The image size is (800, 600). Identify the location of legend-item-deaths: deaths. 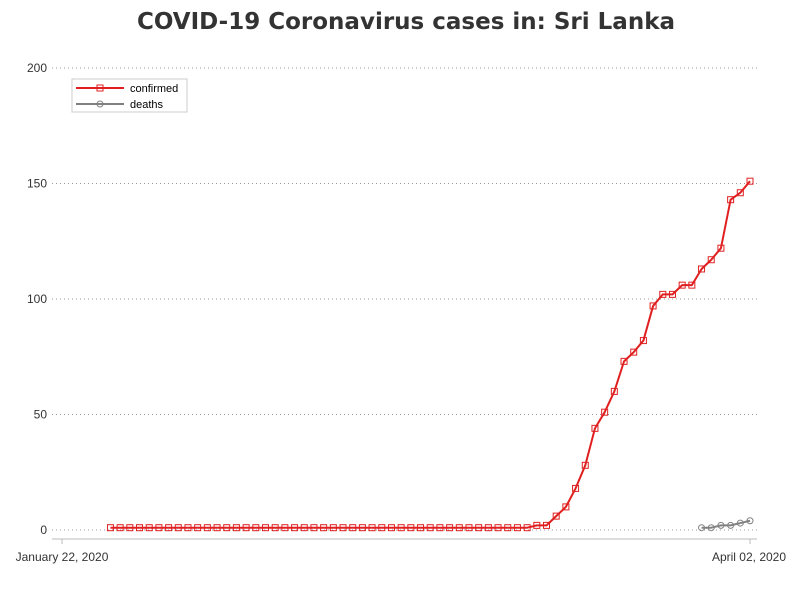
(120, 105).